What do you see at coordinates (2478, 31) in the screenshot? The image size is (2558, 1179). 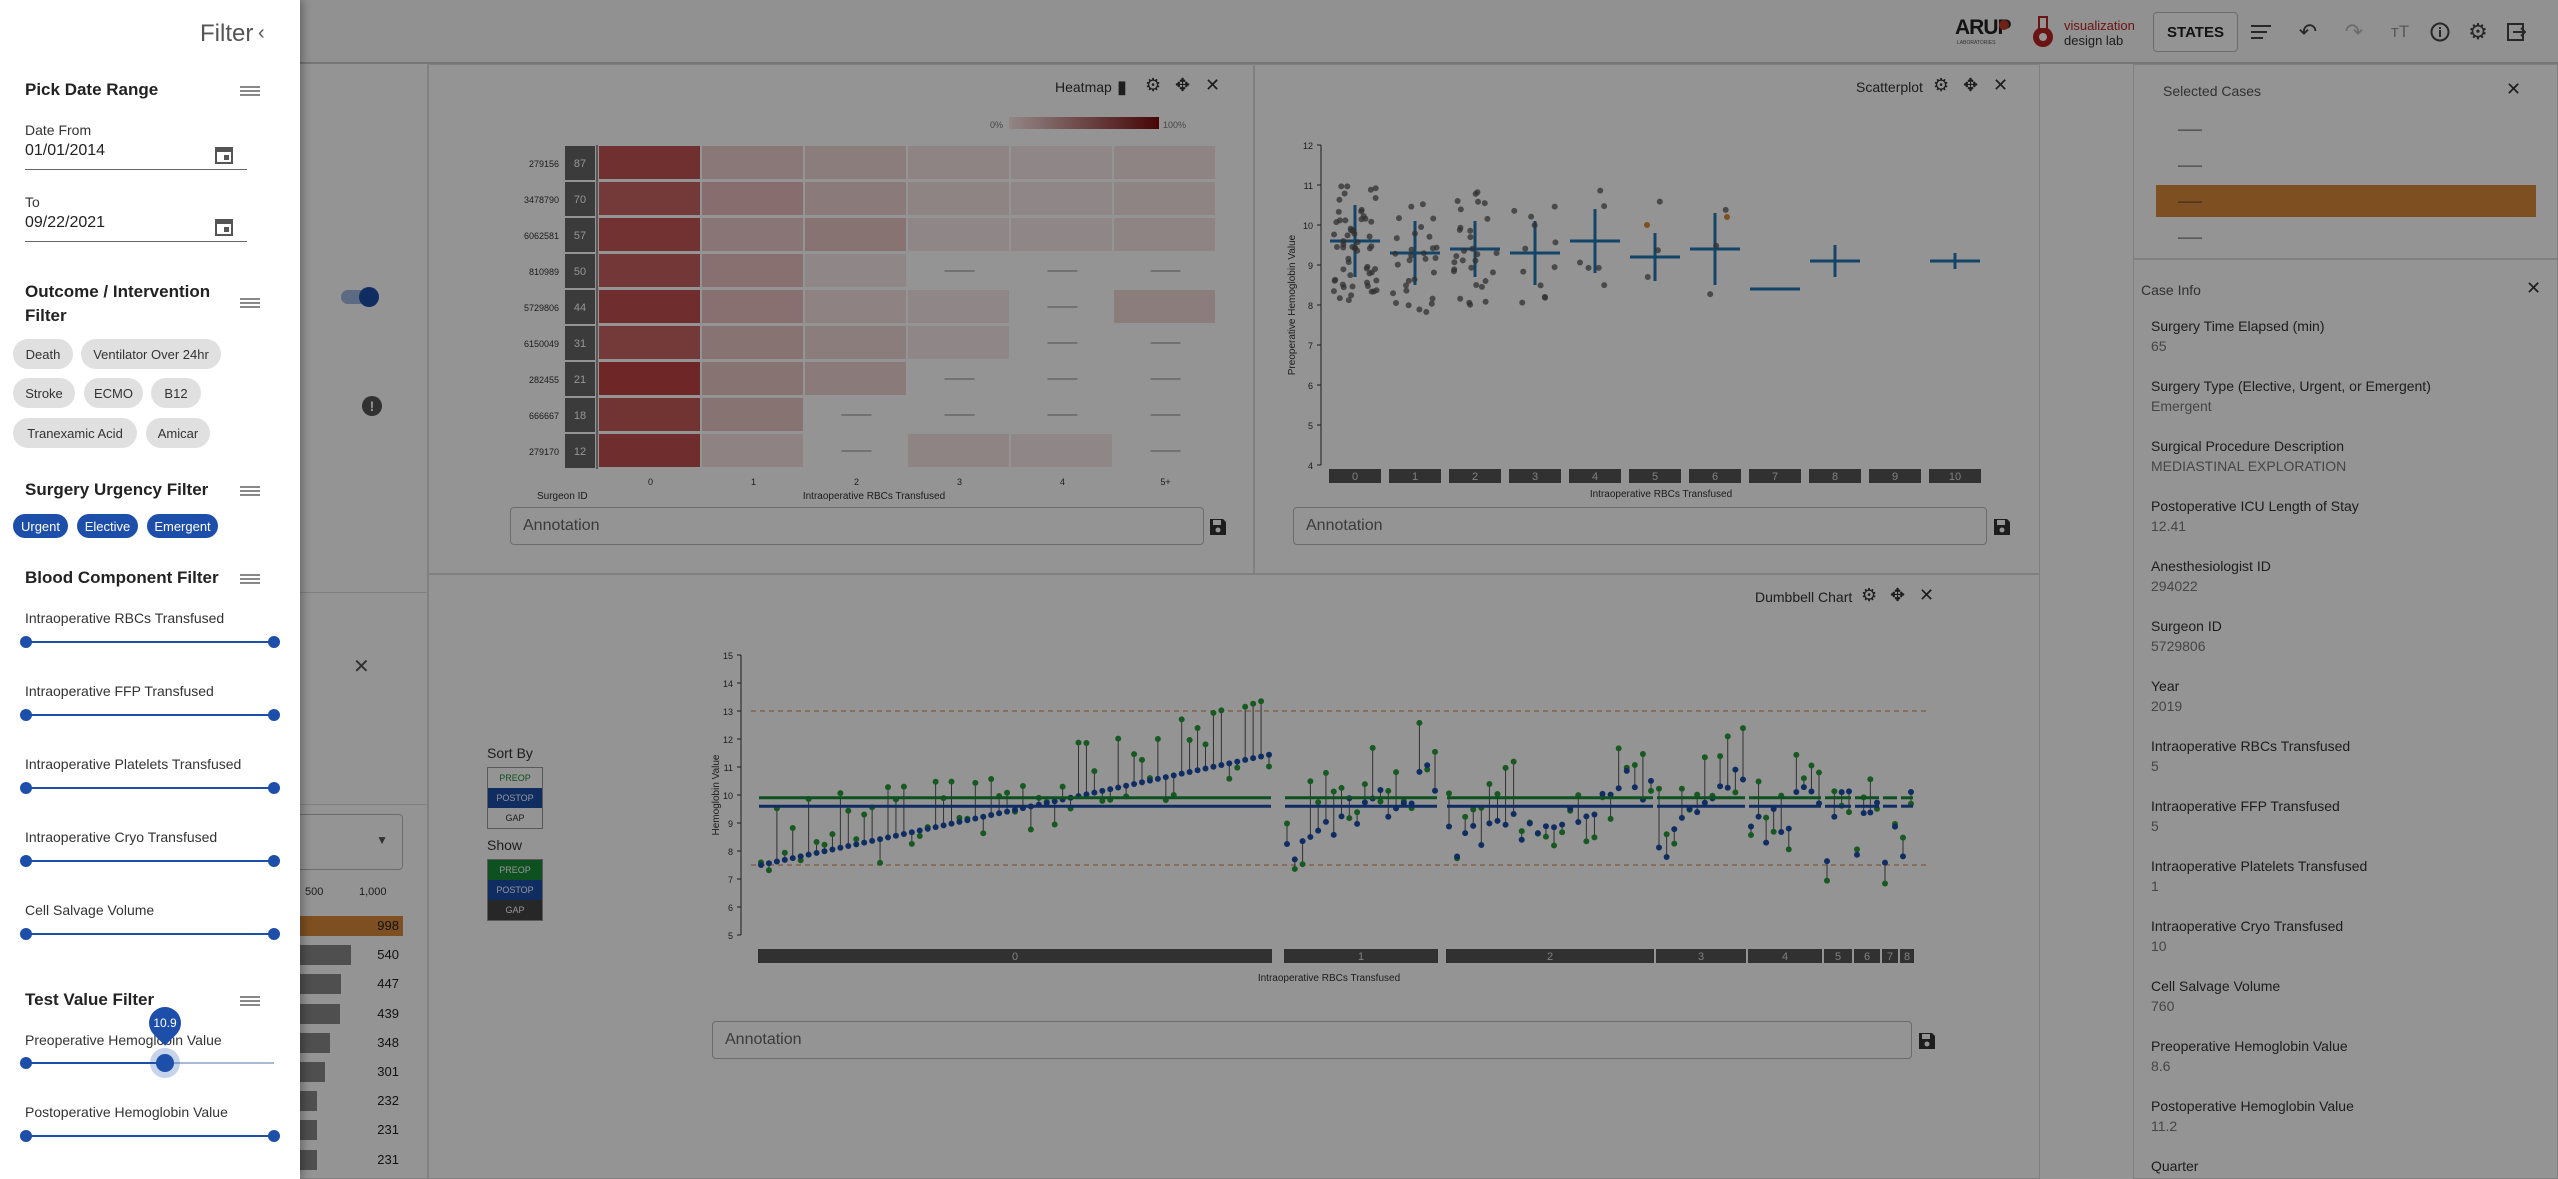 I see `settings-icon: ⚙` at bounding box center [2478, 31].